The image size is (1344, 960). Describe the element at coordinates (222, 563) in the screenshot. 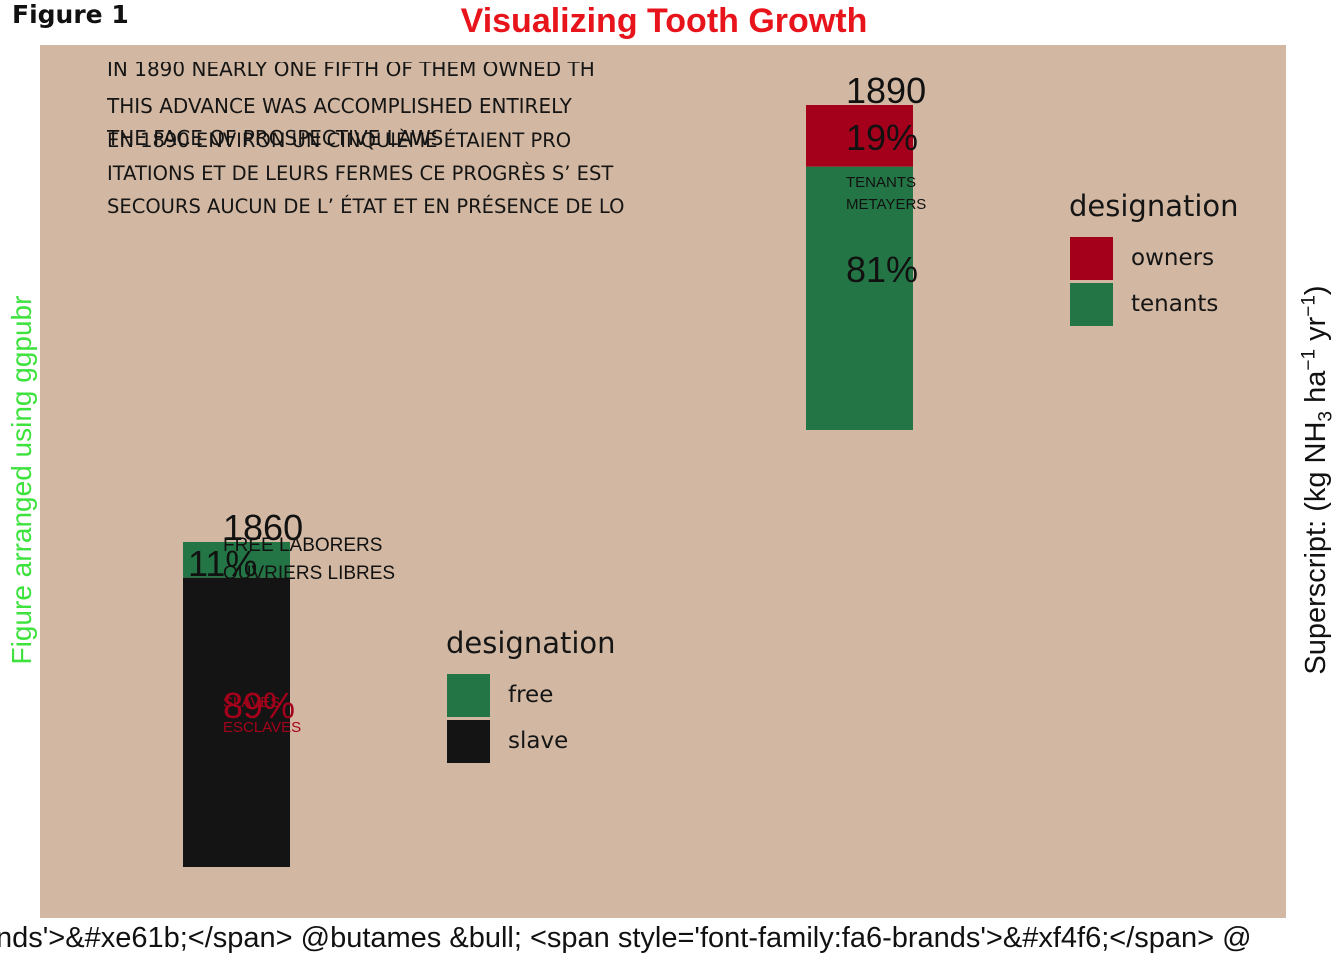

I see `percent-label-1860-free: 11%` at that location.